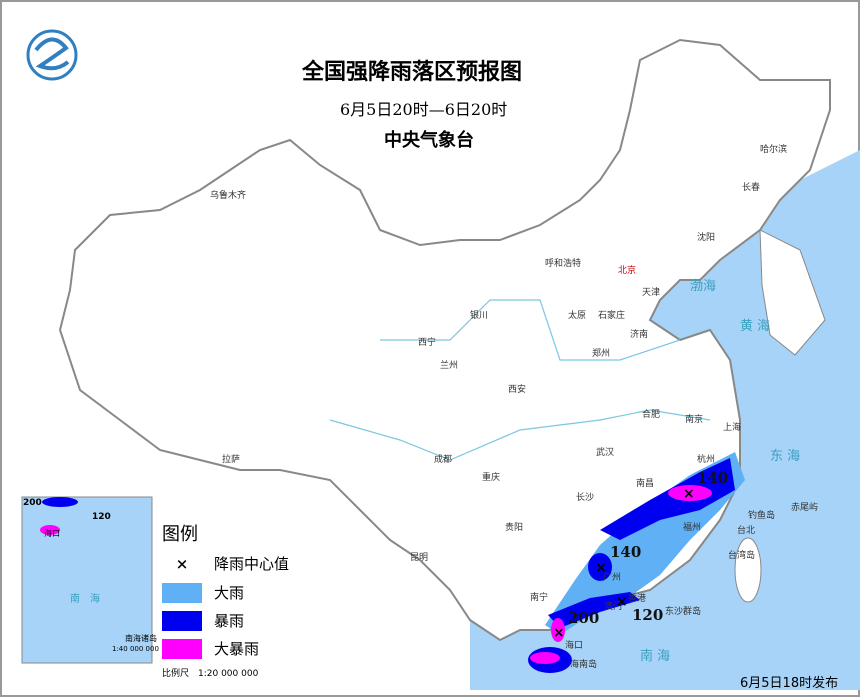 This screenshot has width=860, height=697. Describe the element at coordinates (706, 459) in the screenshot. I see `svg-text: 杭州` at that location.